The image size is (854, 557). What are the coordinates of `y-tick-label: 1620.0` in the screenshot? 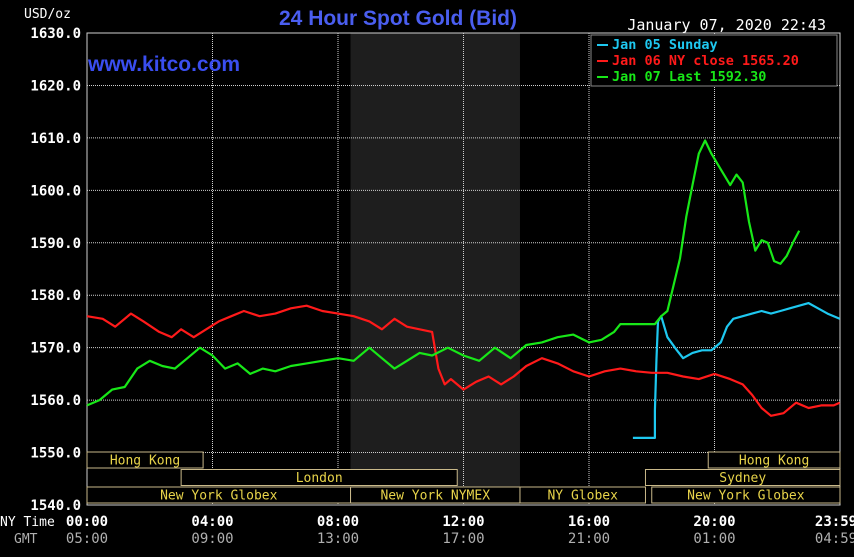 It's located at (55, 86).